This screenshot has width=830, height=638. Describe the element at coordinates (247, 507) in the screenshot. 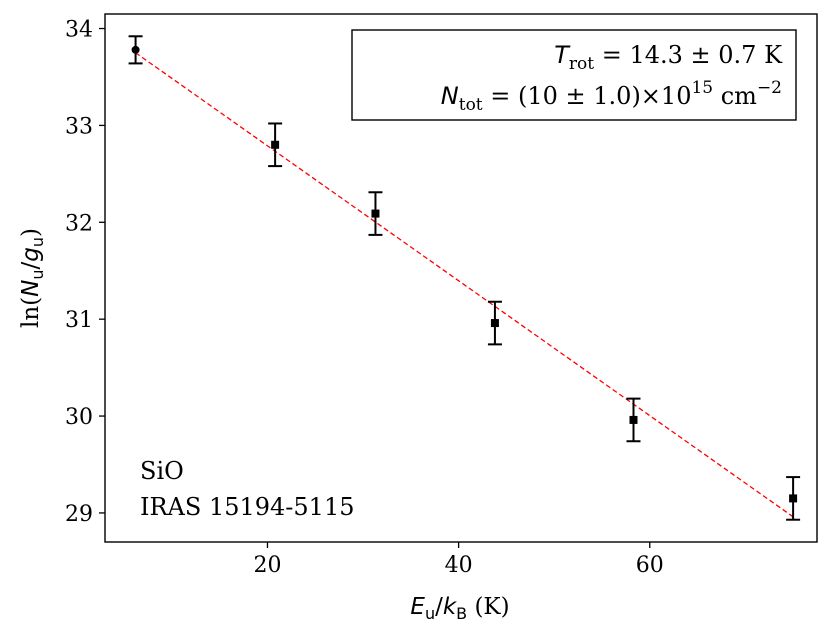

I see `annotation-source: IRAS 15194-5115` at that location.